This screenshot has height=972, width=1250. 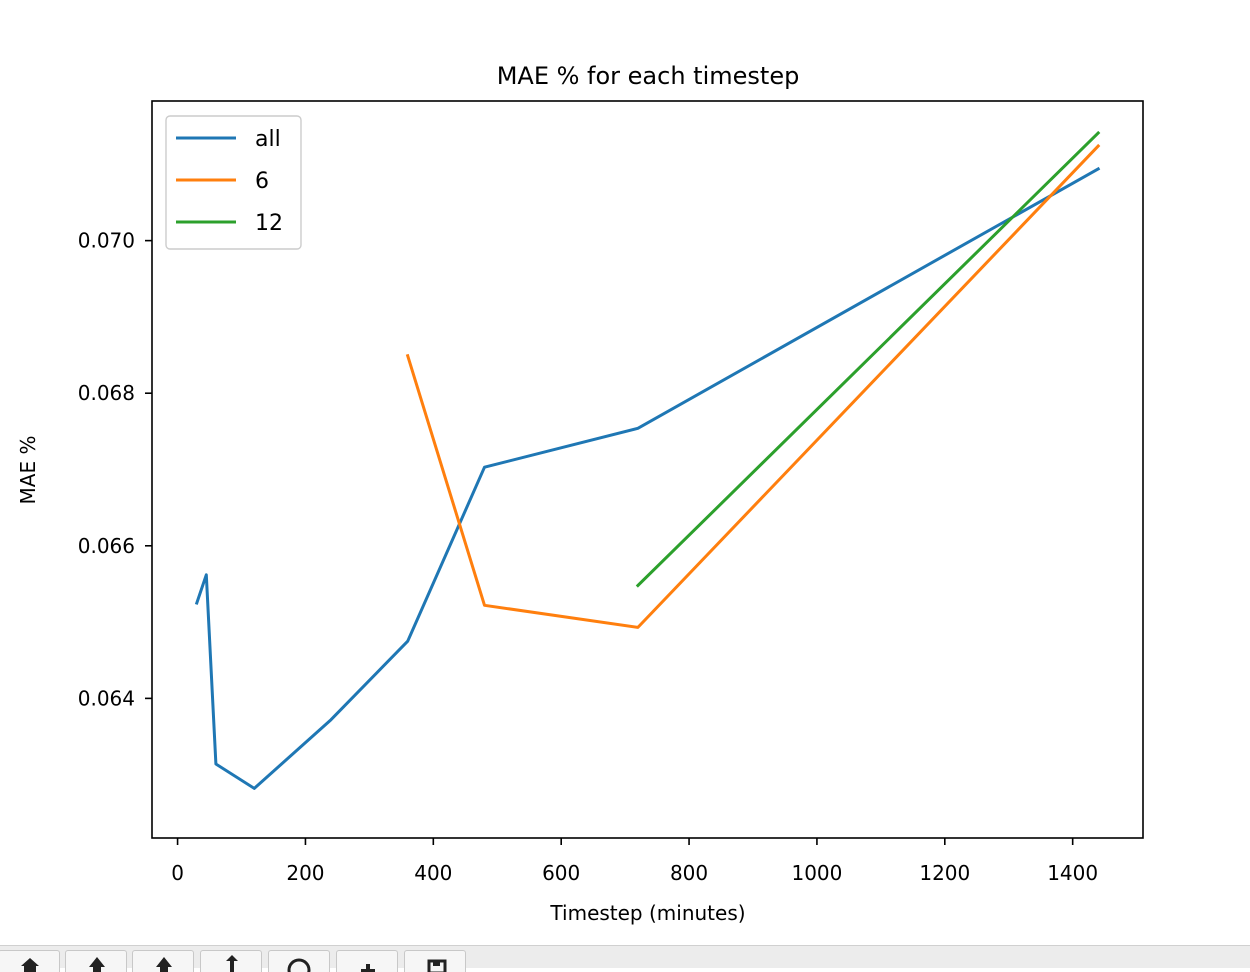 I want to click on zoom-button, so click(x=299, y=961).